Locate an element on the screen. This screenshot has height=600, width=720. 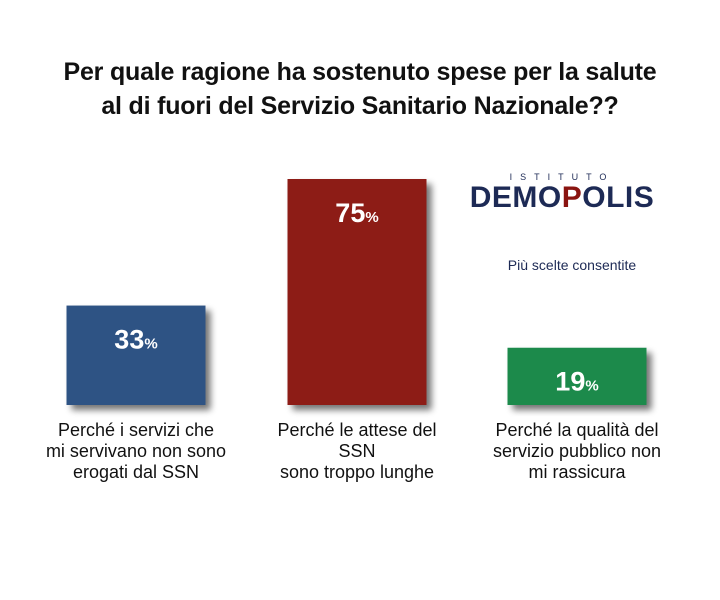
value-number: 19 is located at coordinates (570, 382).